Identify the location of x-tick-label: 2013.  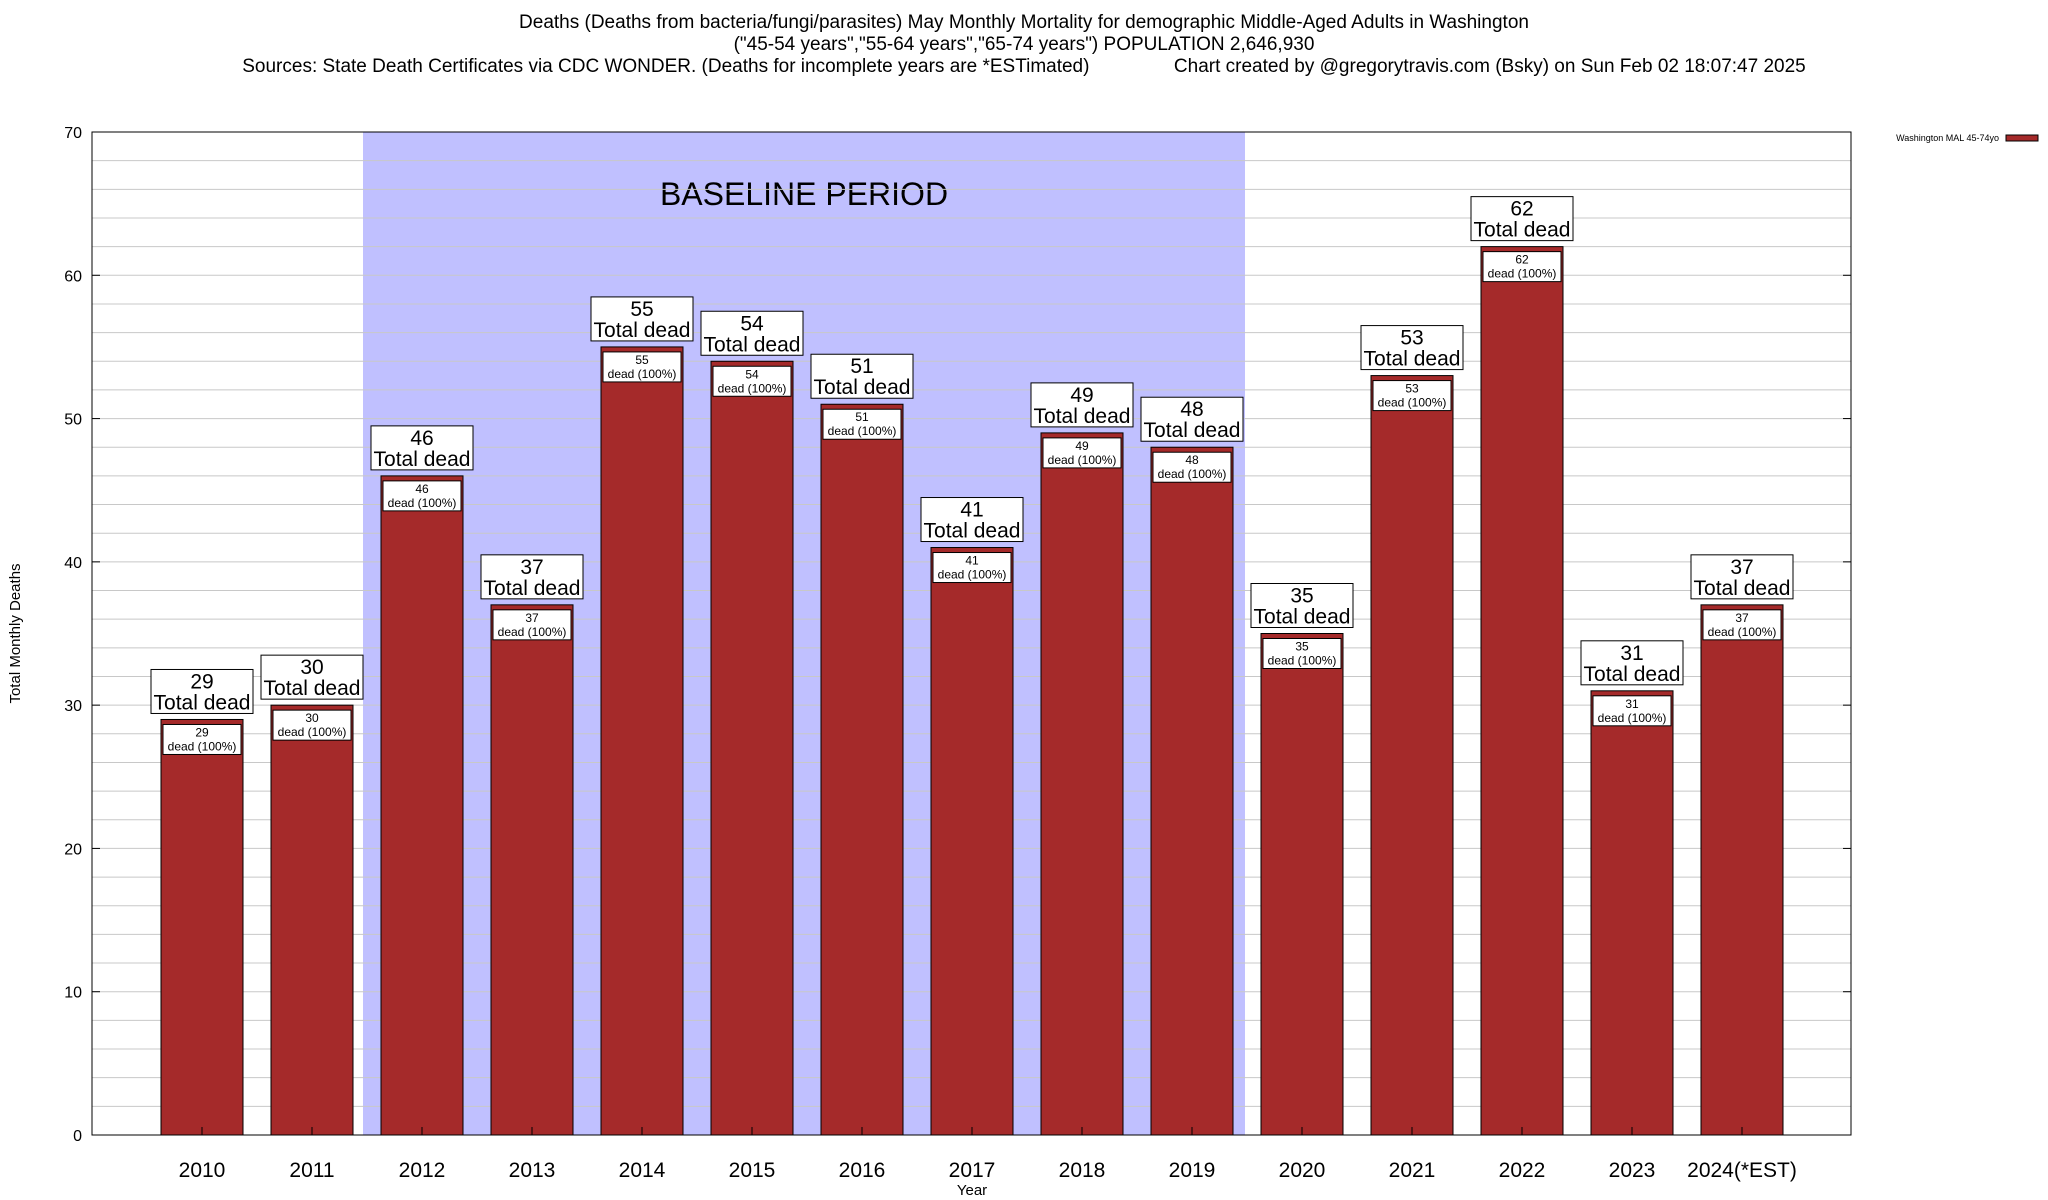
(532, 1170).